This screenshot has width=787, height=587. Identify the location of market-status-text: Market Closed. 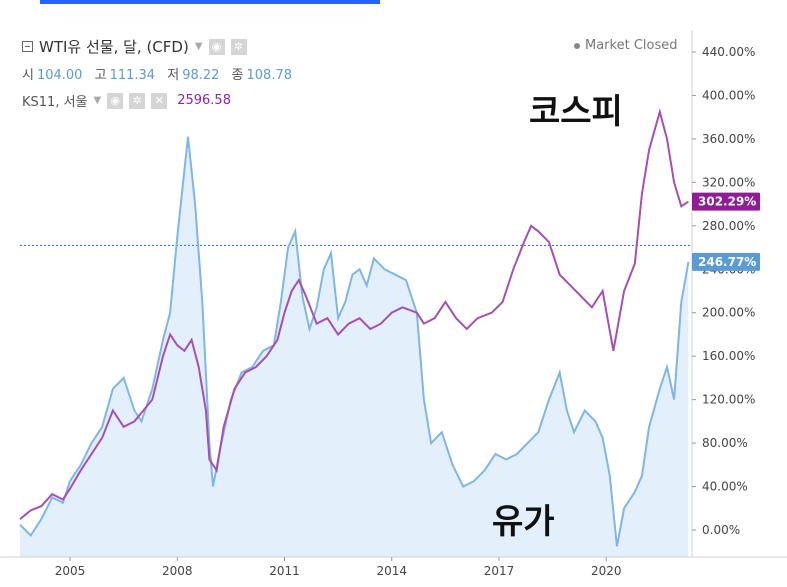
(631, 45).